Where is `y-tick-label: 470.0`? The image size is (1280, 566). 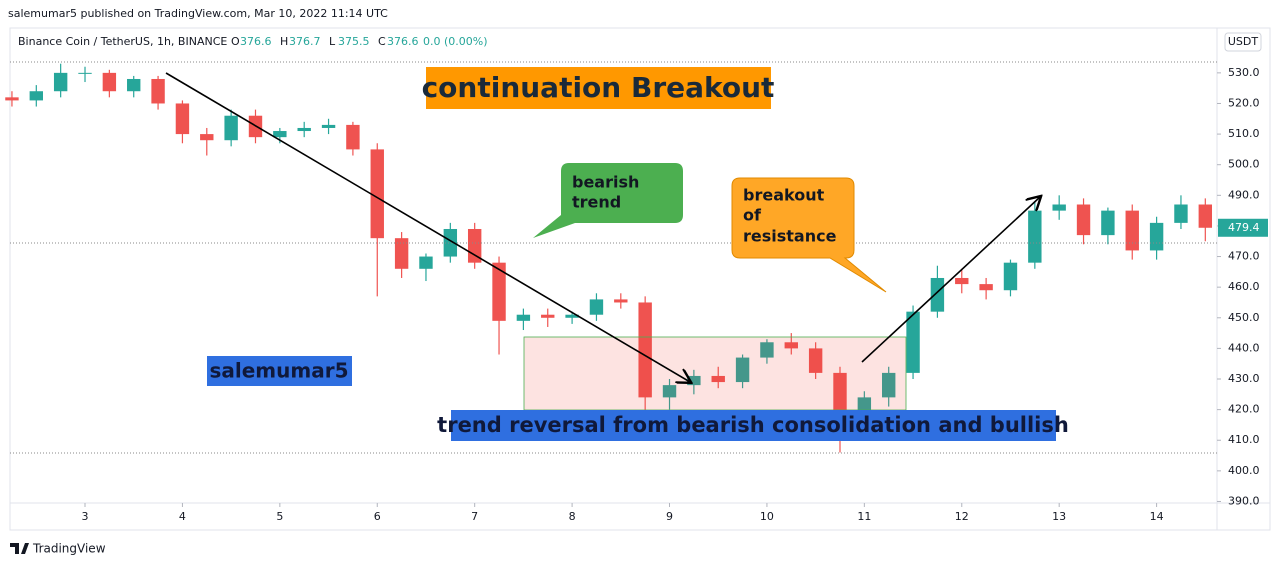 y-tick-label: 470.0 is located at coordinates (1244, 256).